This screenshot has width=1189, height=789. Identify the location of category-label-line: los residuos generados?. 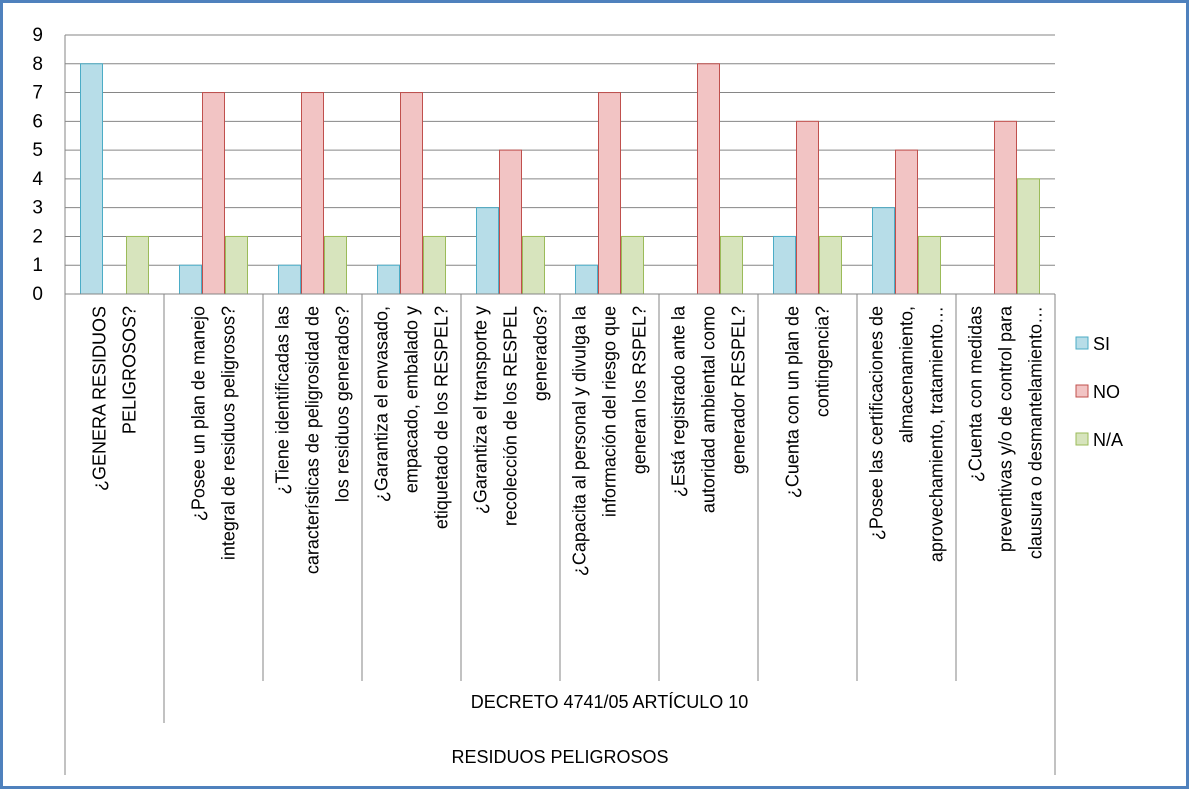
(343, 404).